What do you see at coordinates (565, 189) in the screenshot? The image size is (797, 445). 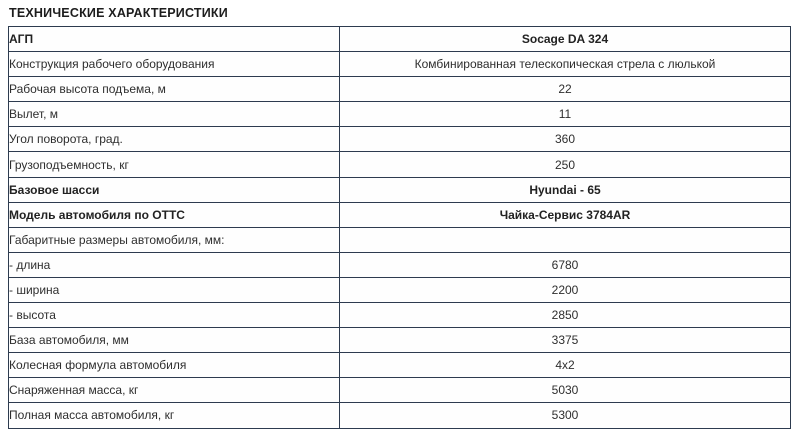 I see `spec-value-cell: Hyundai - 65` at bounding box center [565, 189].